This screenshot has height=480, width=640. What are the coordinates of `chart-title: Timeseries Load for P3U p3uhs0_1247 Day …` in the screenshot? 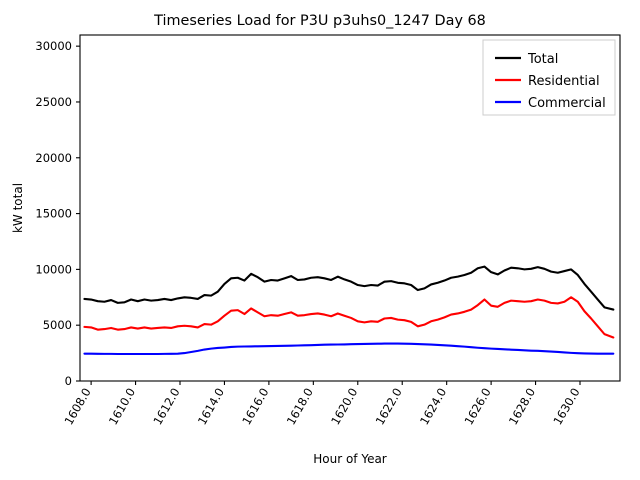 It's located at (319, 21).